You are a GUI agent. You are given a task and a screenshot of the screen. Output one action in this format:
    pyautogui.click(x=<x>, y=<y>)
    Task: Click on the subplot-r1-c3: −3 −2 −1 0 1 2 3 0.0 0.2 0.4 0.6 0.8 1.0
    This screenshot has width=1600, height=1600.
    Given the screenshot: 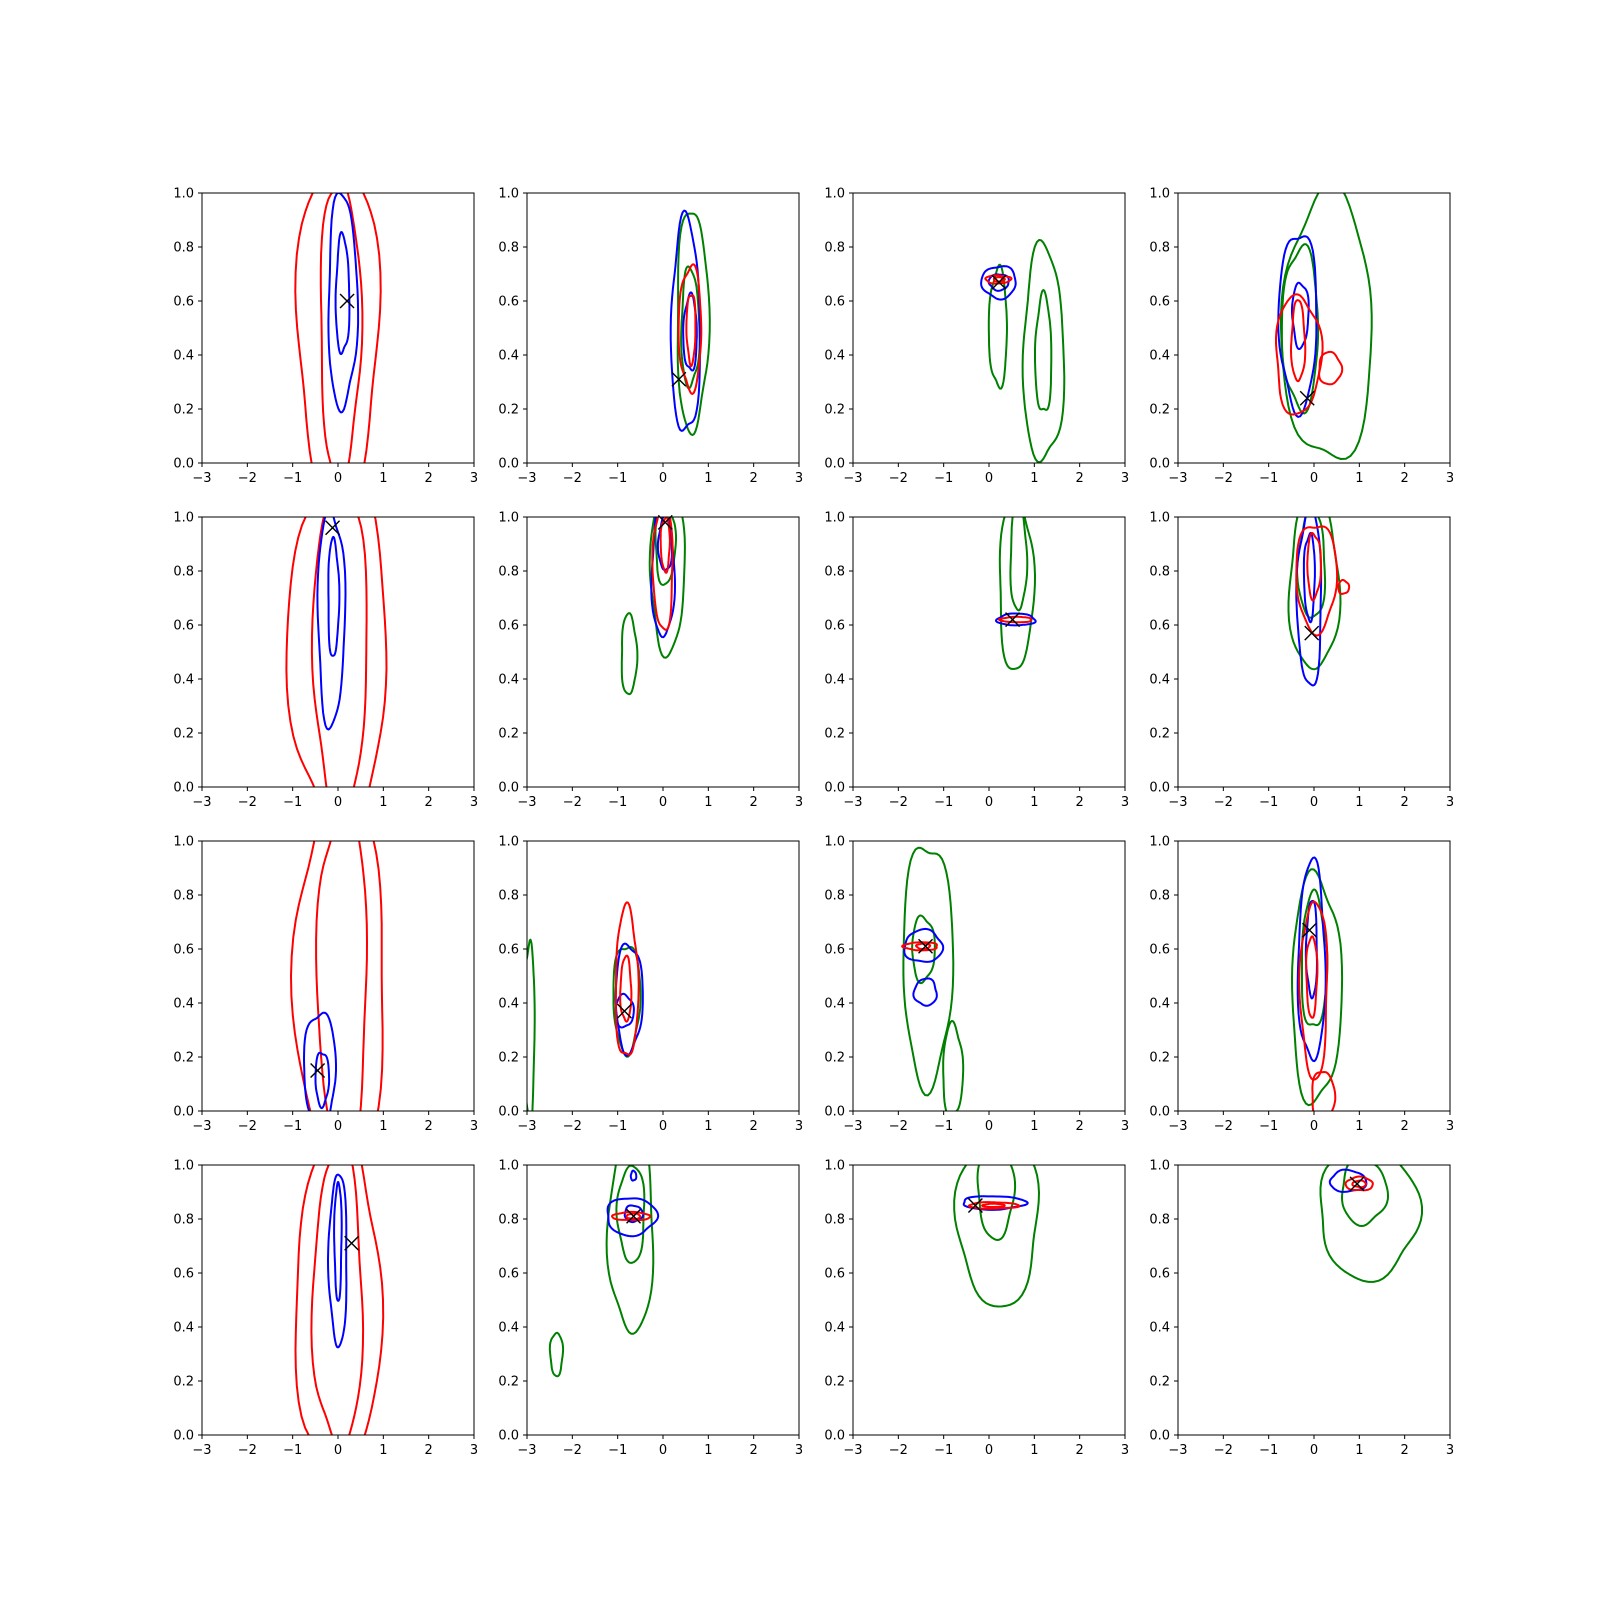 What is the action you would take?
    pyautogui.click(x=1301, y=661)
    